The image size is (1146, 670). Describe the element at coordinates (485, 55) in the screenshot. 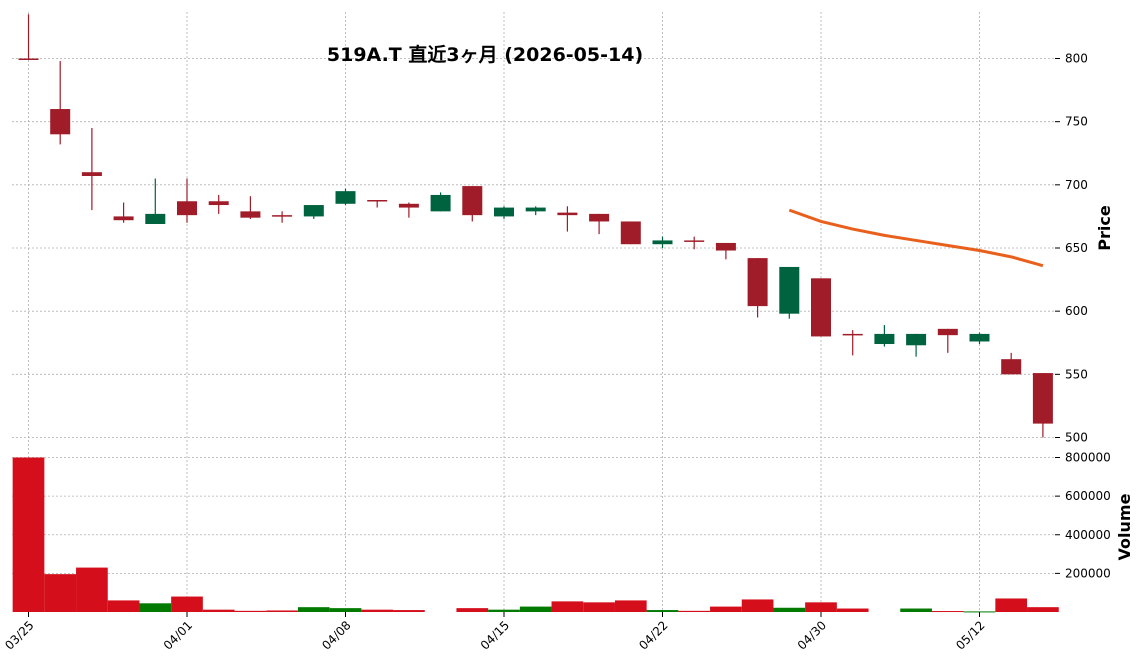

I see `chart-title: 519A.T 直近3ヶ月 (2026-05-14)` at that location.